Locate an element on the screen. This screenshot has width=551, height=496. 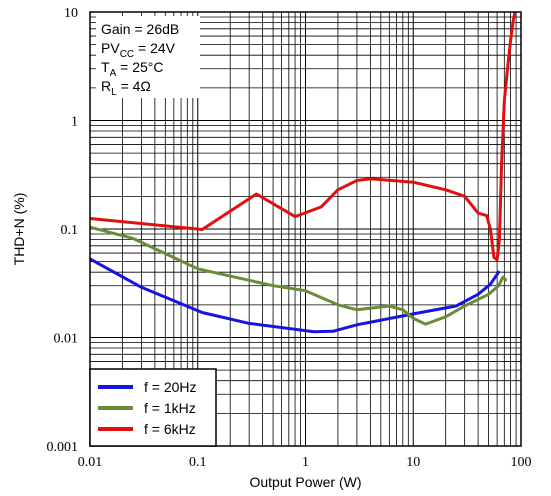
x-tick-label: 100 is located at coordinates (521, 462).